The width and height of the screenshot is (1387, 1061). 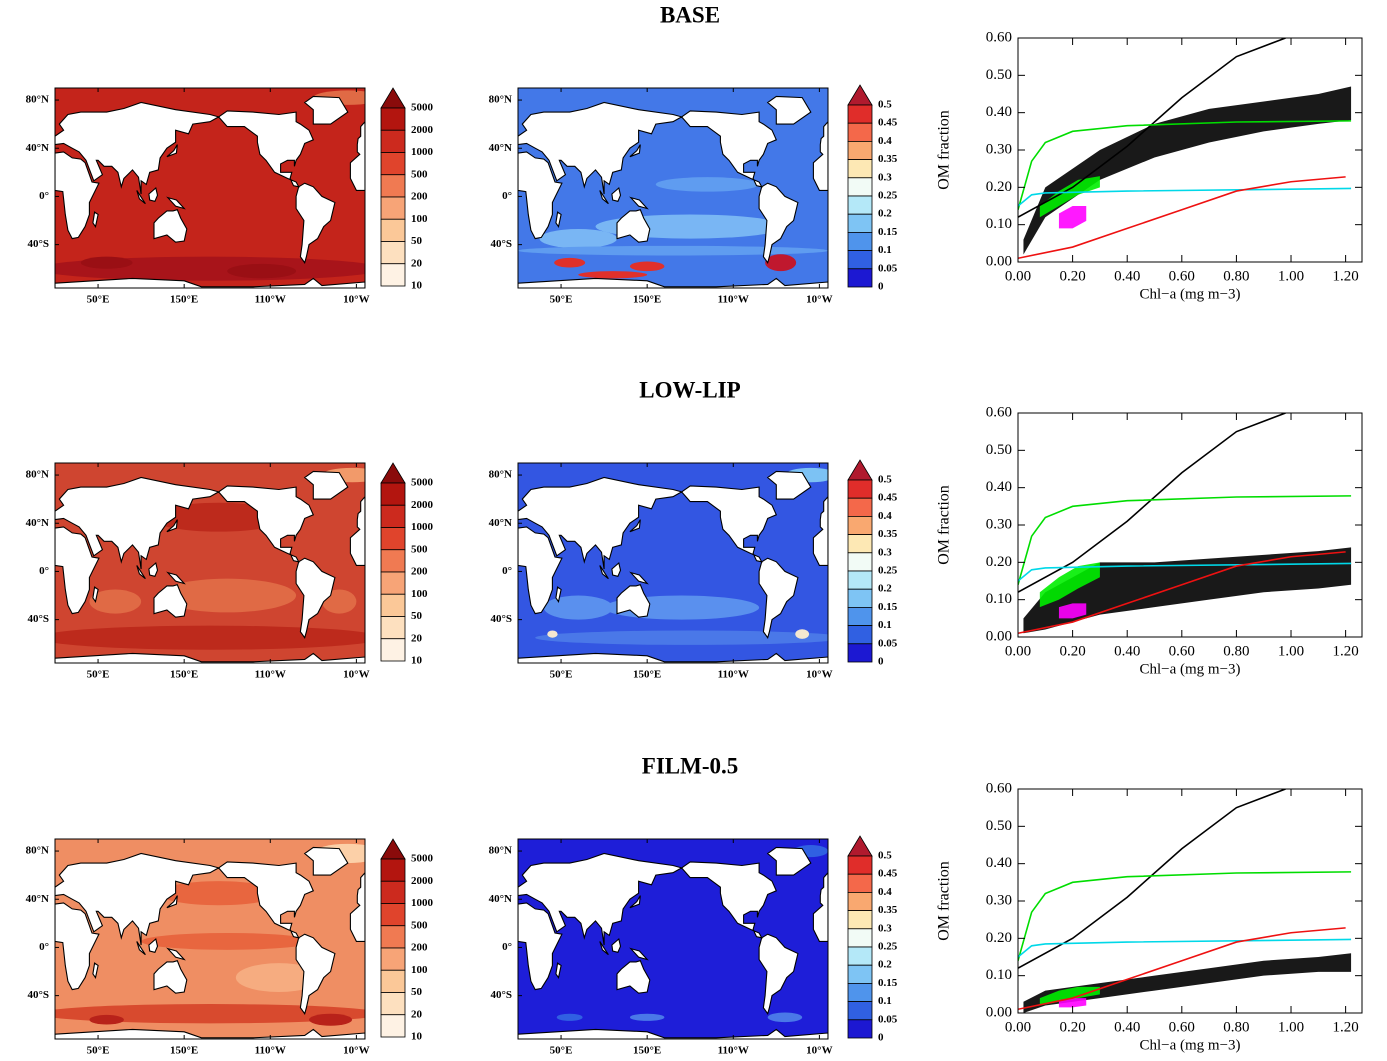 What do you see at coordinates (422, 108) in the screenshot?
I see `colorbar-label: 5000` at bounding box center [422, 108].